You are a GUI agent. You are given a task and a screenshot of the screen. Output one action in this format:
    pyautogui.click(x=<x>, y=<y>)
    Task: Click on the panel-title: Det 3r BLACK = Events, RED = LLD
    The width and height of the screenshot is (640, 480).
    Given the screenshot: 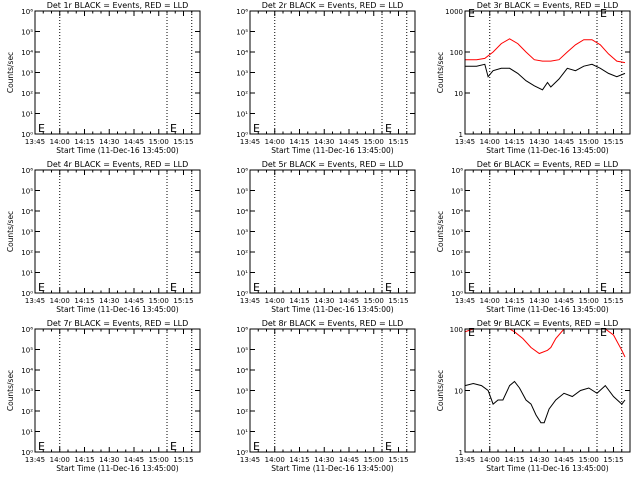 What is the action you would take?
    pyautogui.click(x=548, y=5)
    